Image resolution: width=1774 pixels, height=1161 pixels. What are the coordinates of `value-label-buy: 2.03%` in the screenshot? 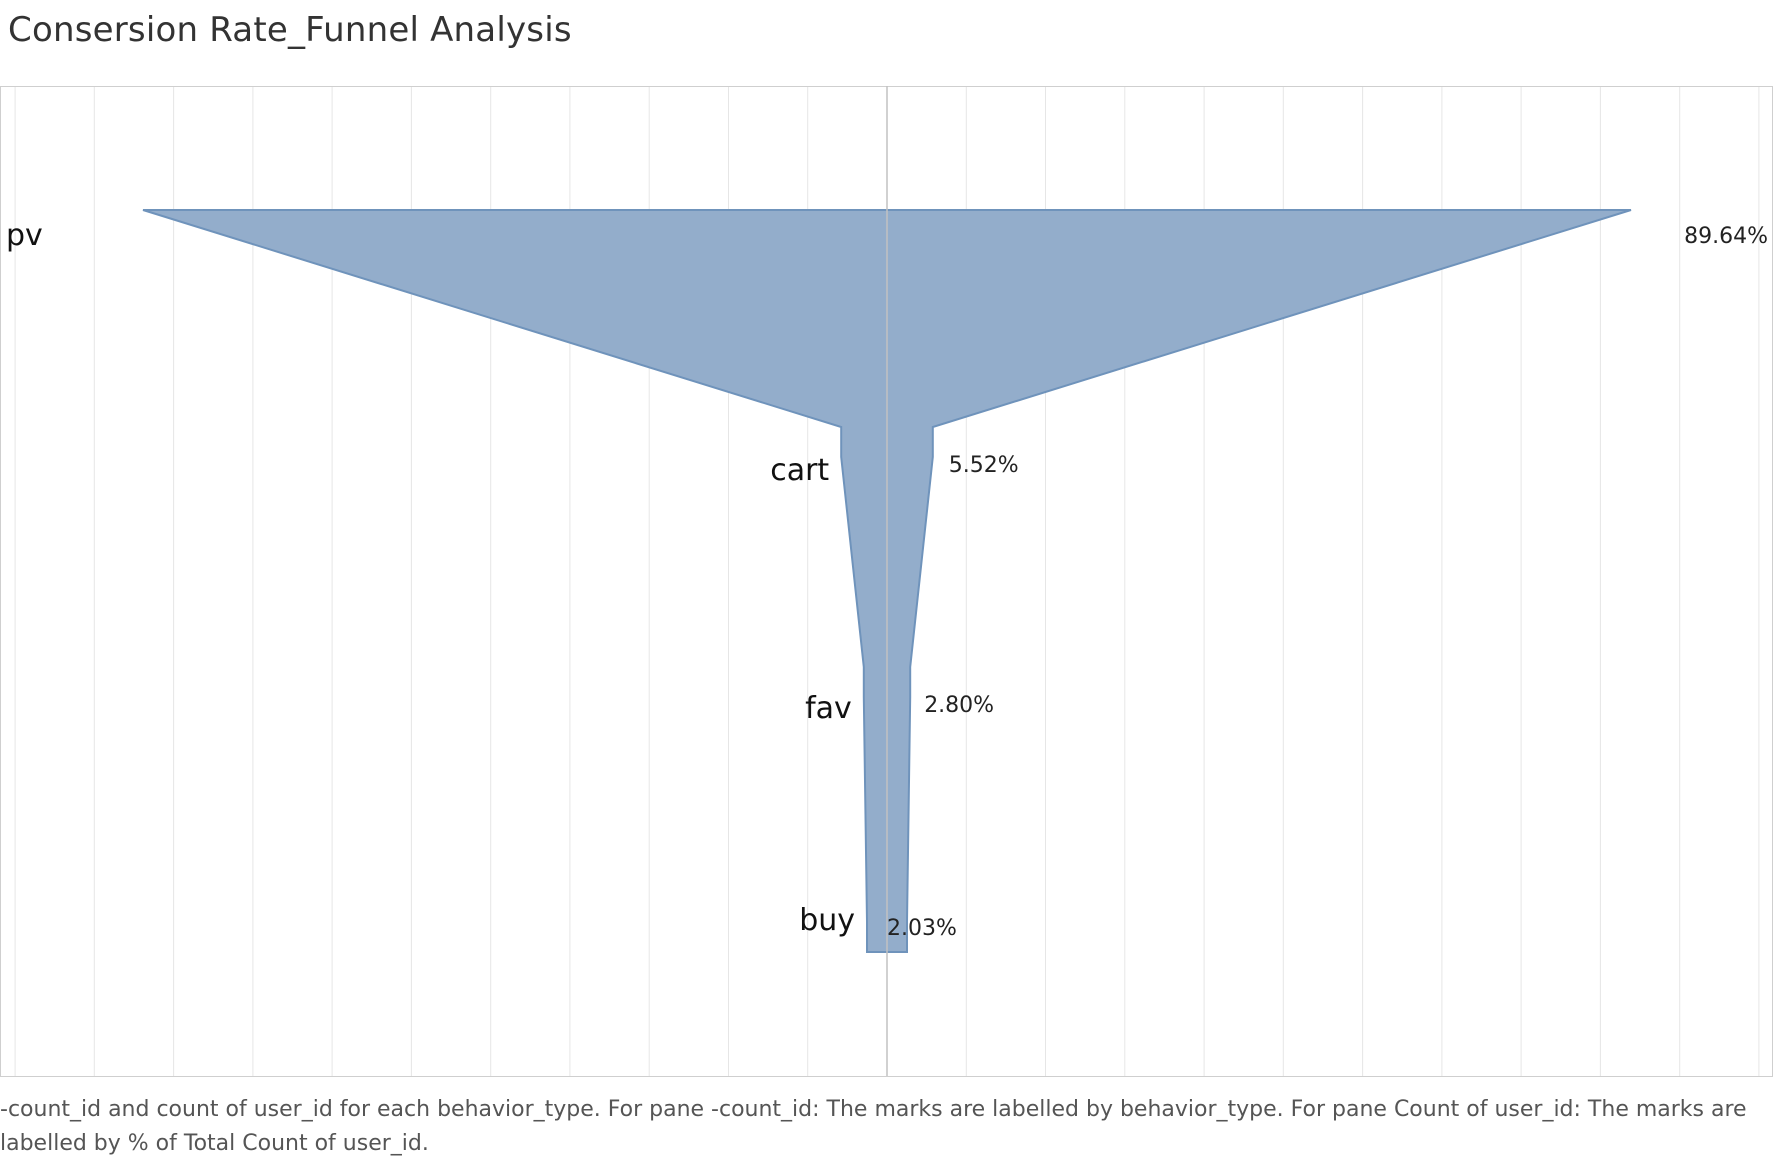 It's located at (922, 928).